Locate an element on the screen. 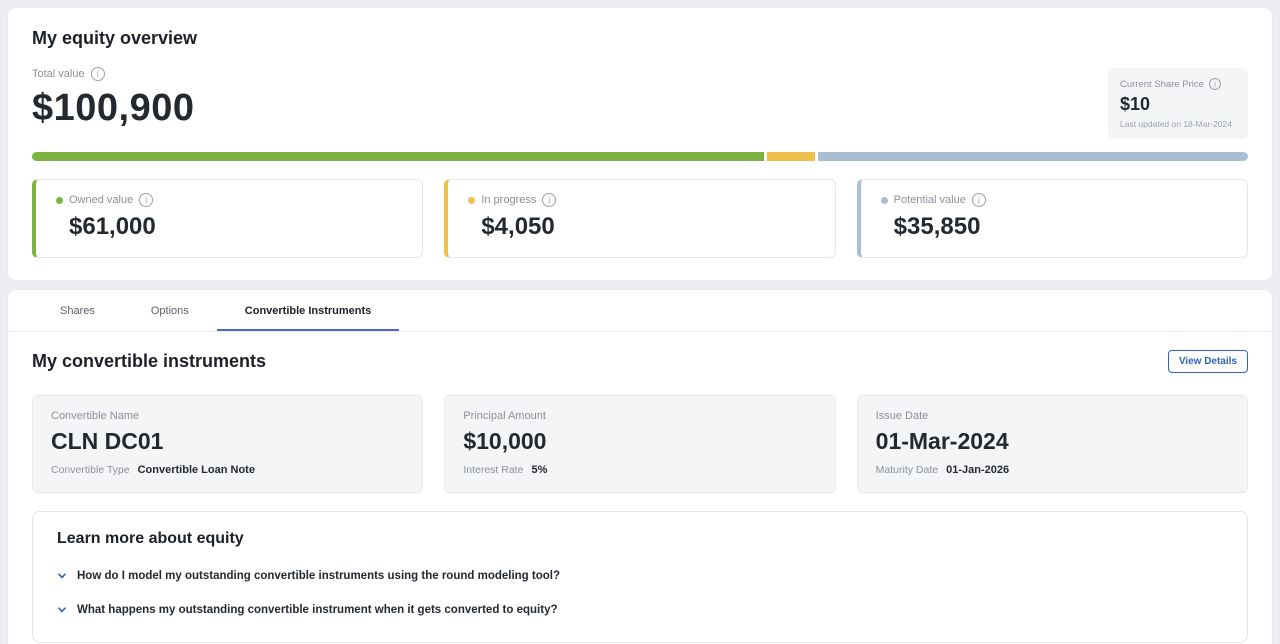 The width and height of the screenshot is (1280, 644). owned-value-dot-icon is located at coordinates (59, 200).